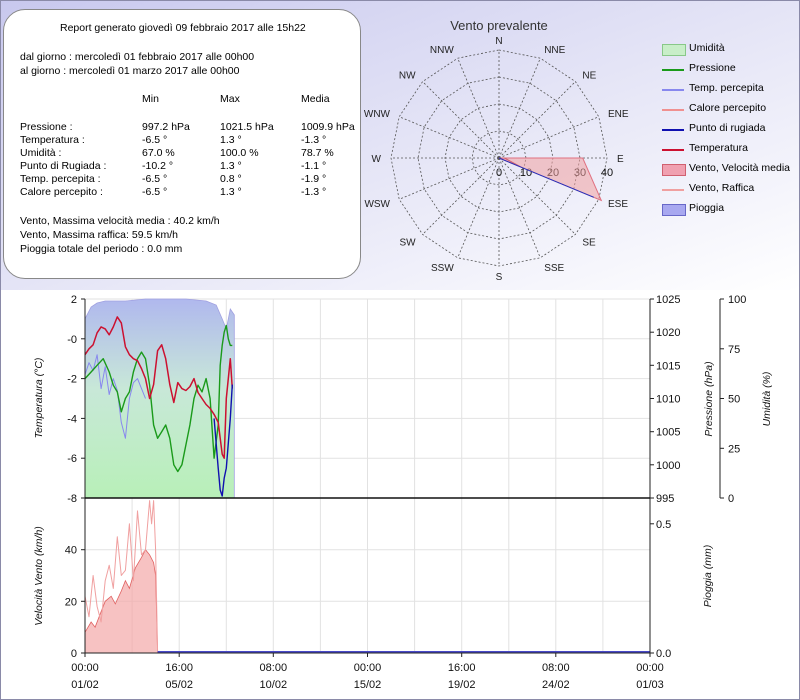 Image resolution: width=800 pixels, height=700 pixels. Describe the element at coordinates (739, 168) in the screenshot. I see `legend-label: Vento, Velocità media` at that location.